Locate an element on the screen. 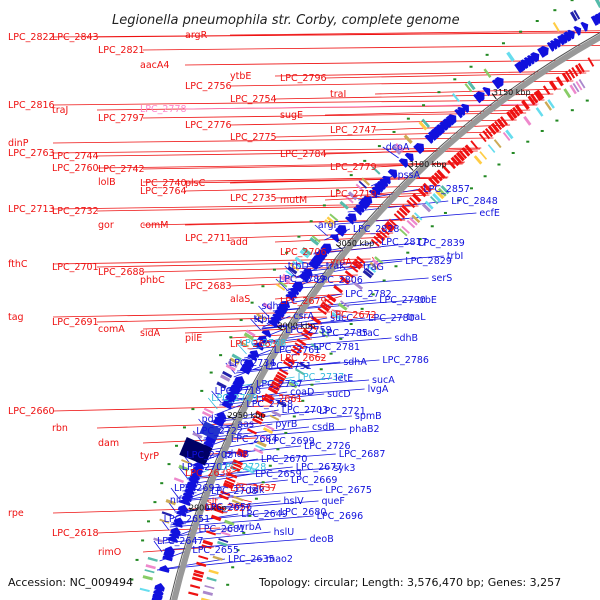 The image size is (600, 600). gene-label: ytbE is located at coordinates (240, 76).